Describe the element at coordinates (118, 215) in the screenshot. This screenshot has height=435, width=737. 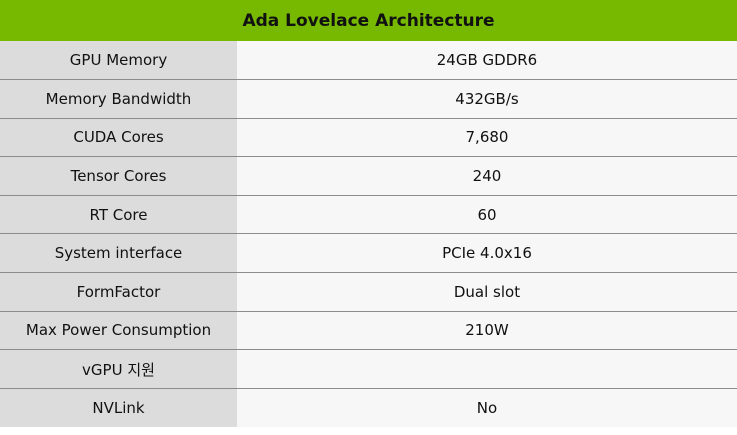
I see `spec-label: RT Core` at that location.